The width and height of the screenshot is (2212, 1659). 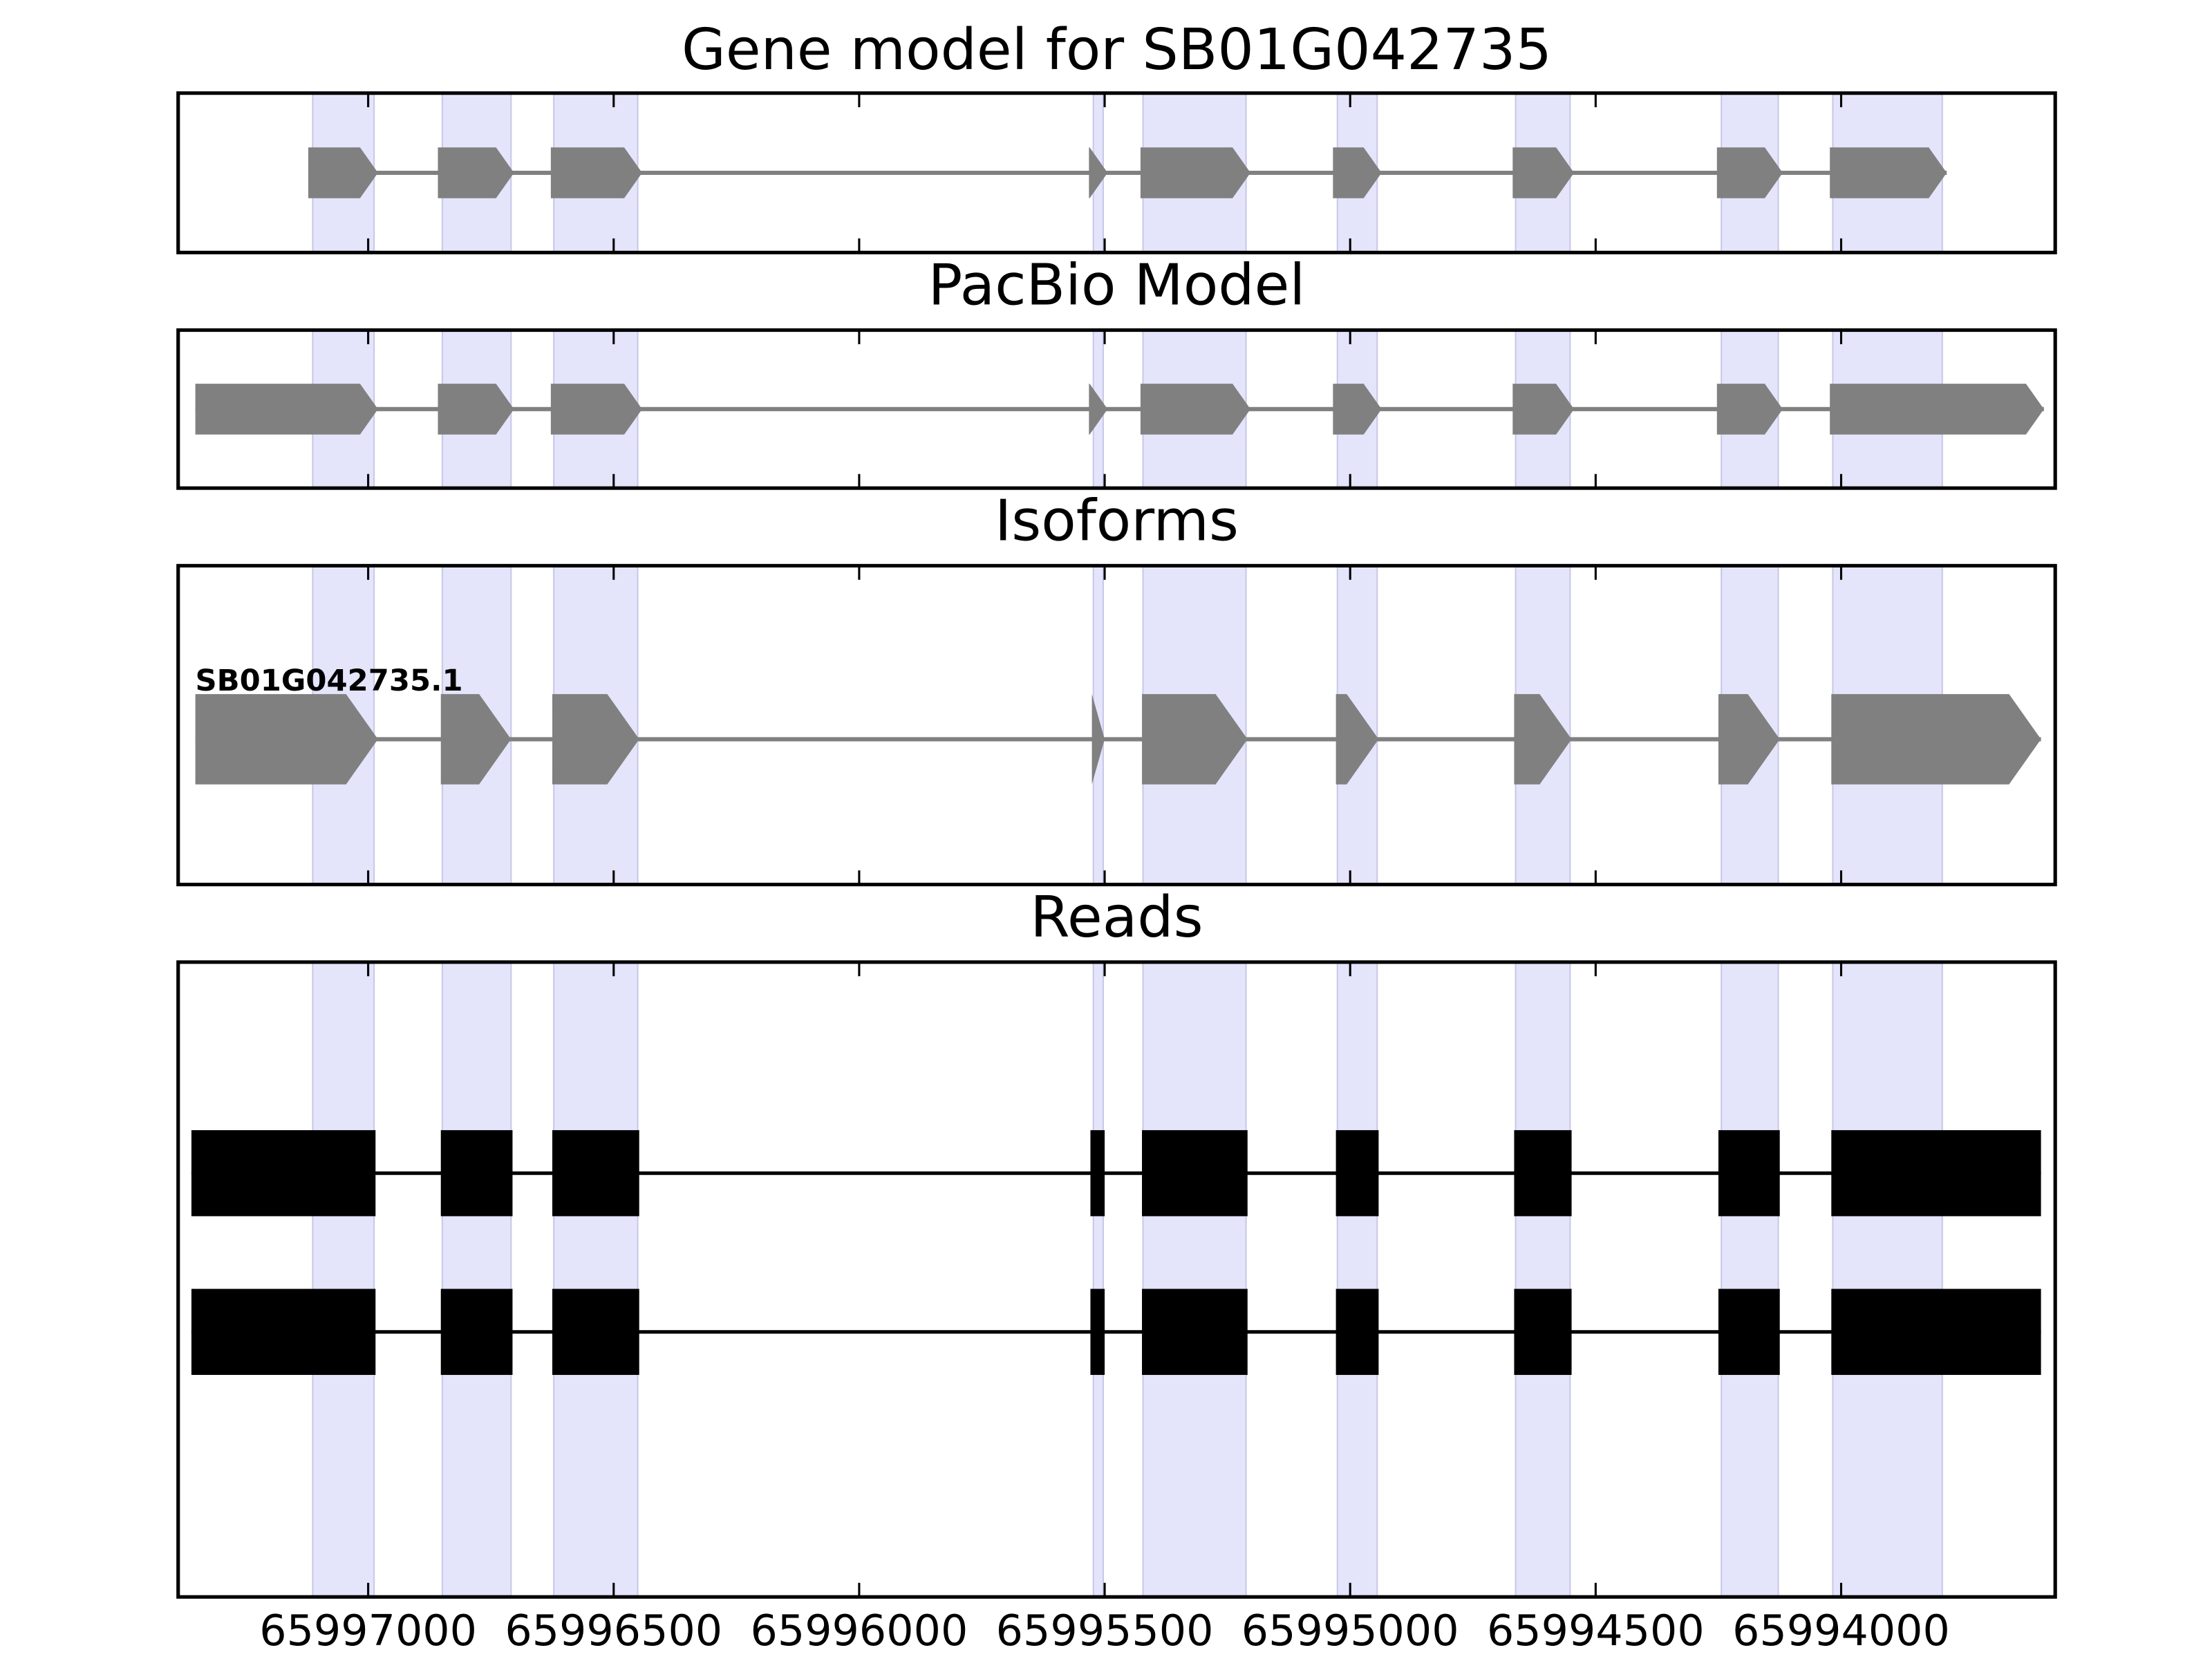 What do you see at coordinates (1841, 1631) in the screenshot?
I see `x-tick-label: 65994000` at bounding box center [1841, 1631].